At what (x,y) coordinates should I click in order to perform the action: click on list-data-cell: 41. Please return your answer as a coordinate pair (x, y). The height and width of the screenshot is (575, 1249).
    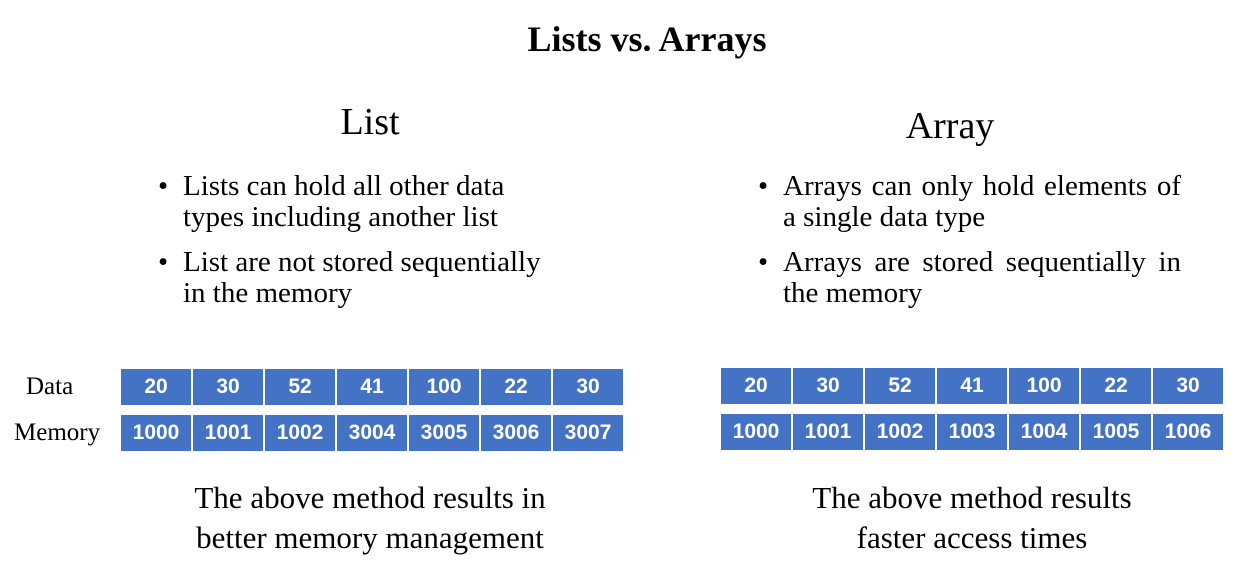
    Looking at the image, I should click on (372, 387).